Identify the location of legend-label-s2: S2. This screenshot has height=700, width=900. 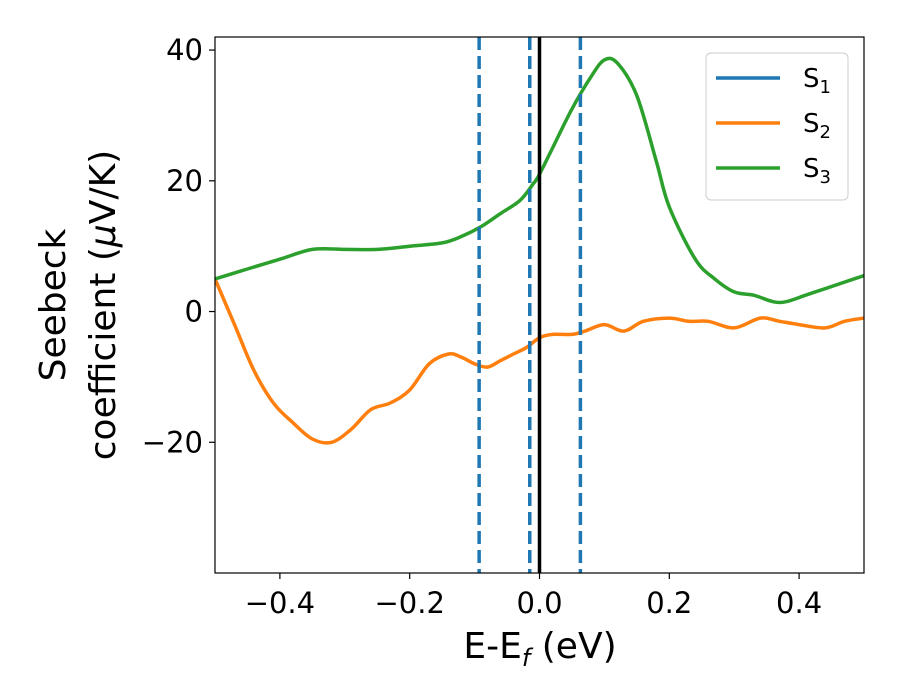
(817, 126).